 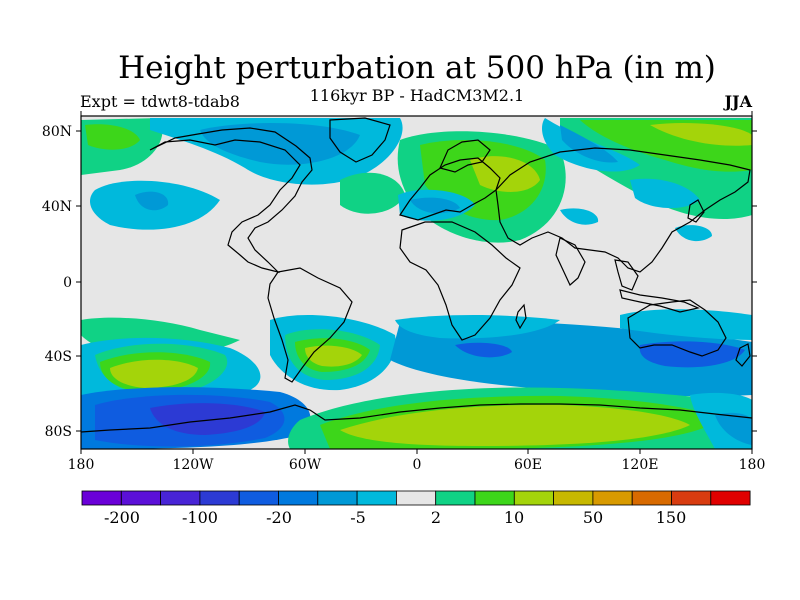 What do you see at coordinates (160, 101) in the screenshot?
I see `experiment-label: Expt = tdwt8-tdab8` at bounding box center [160, 101].